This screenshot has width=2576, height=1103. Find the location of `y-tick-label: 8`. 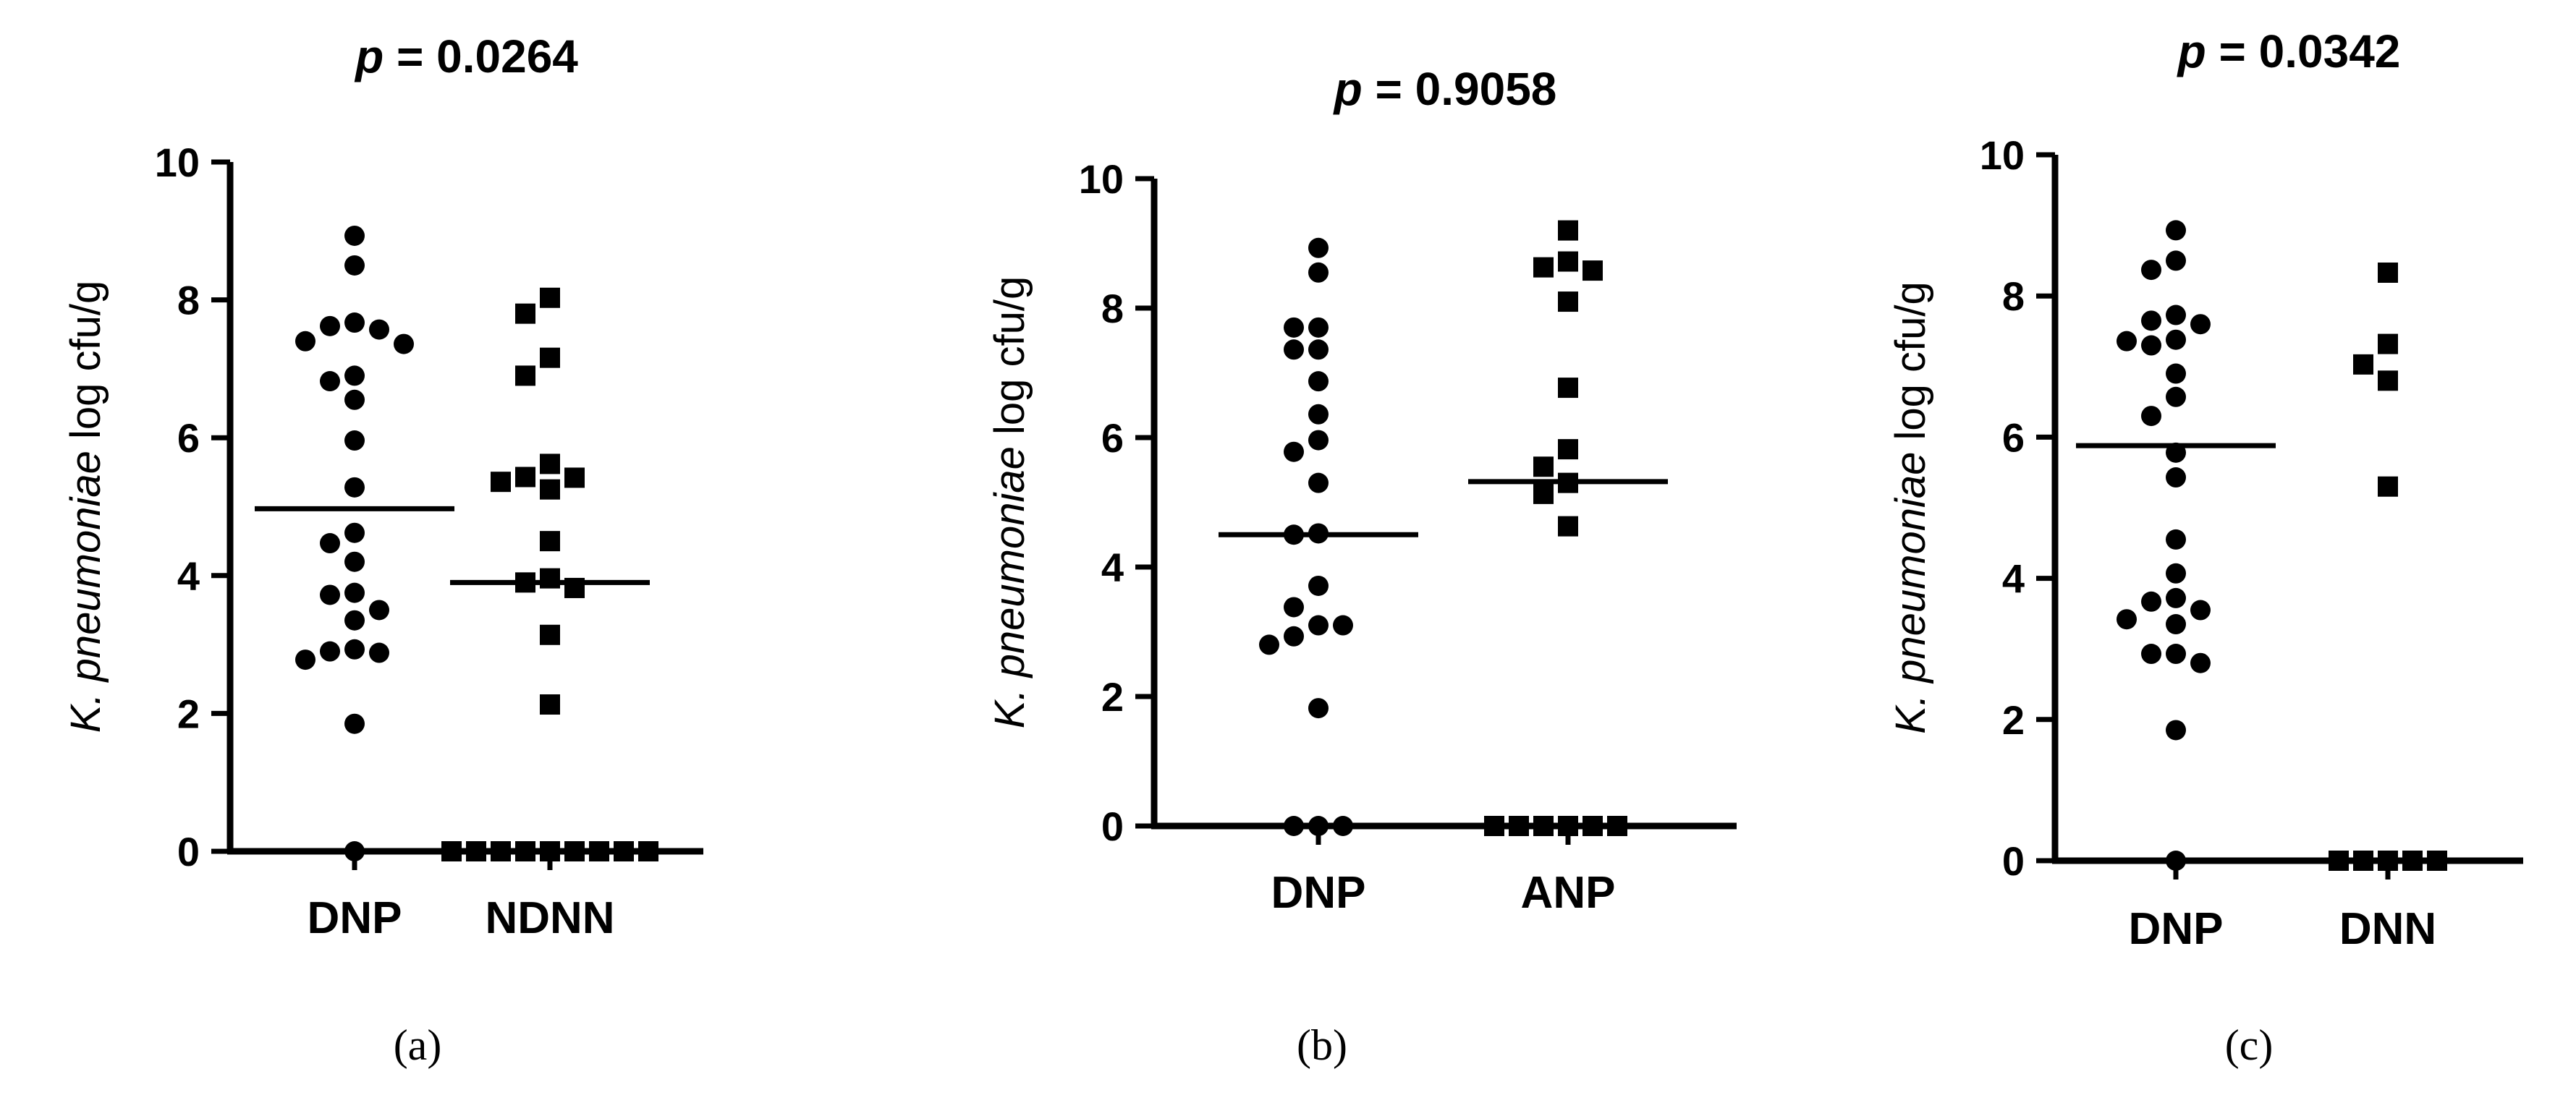

y-tick-label: 8 is located at coordinates (188, 300).